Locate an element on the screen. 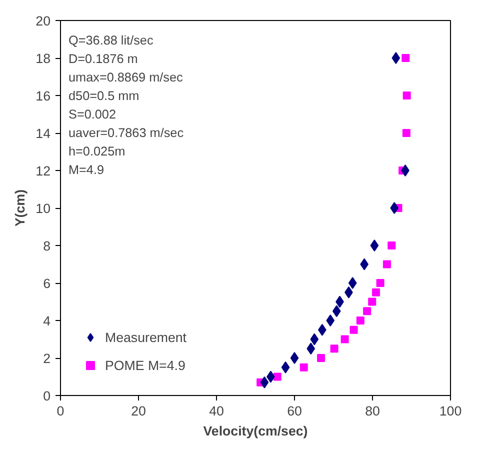 The image size is (489, 454). x-tick-label: 20 is located at coordinates (138, 411).